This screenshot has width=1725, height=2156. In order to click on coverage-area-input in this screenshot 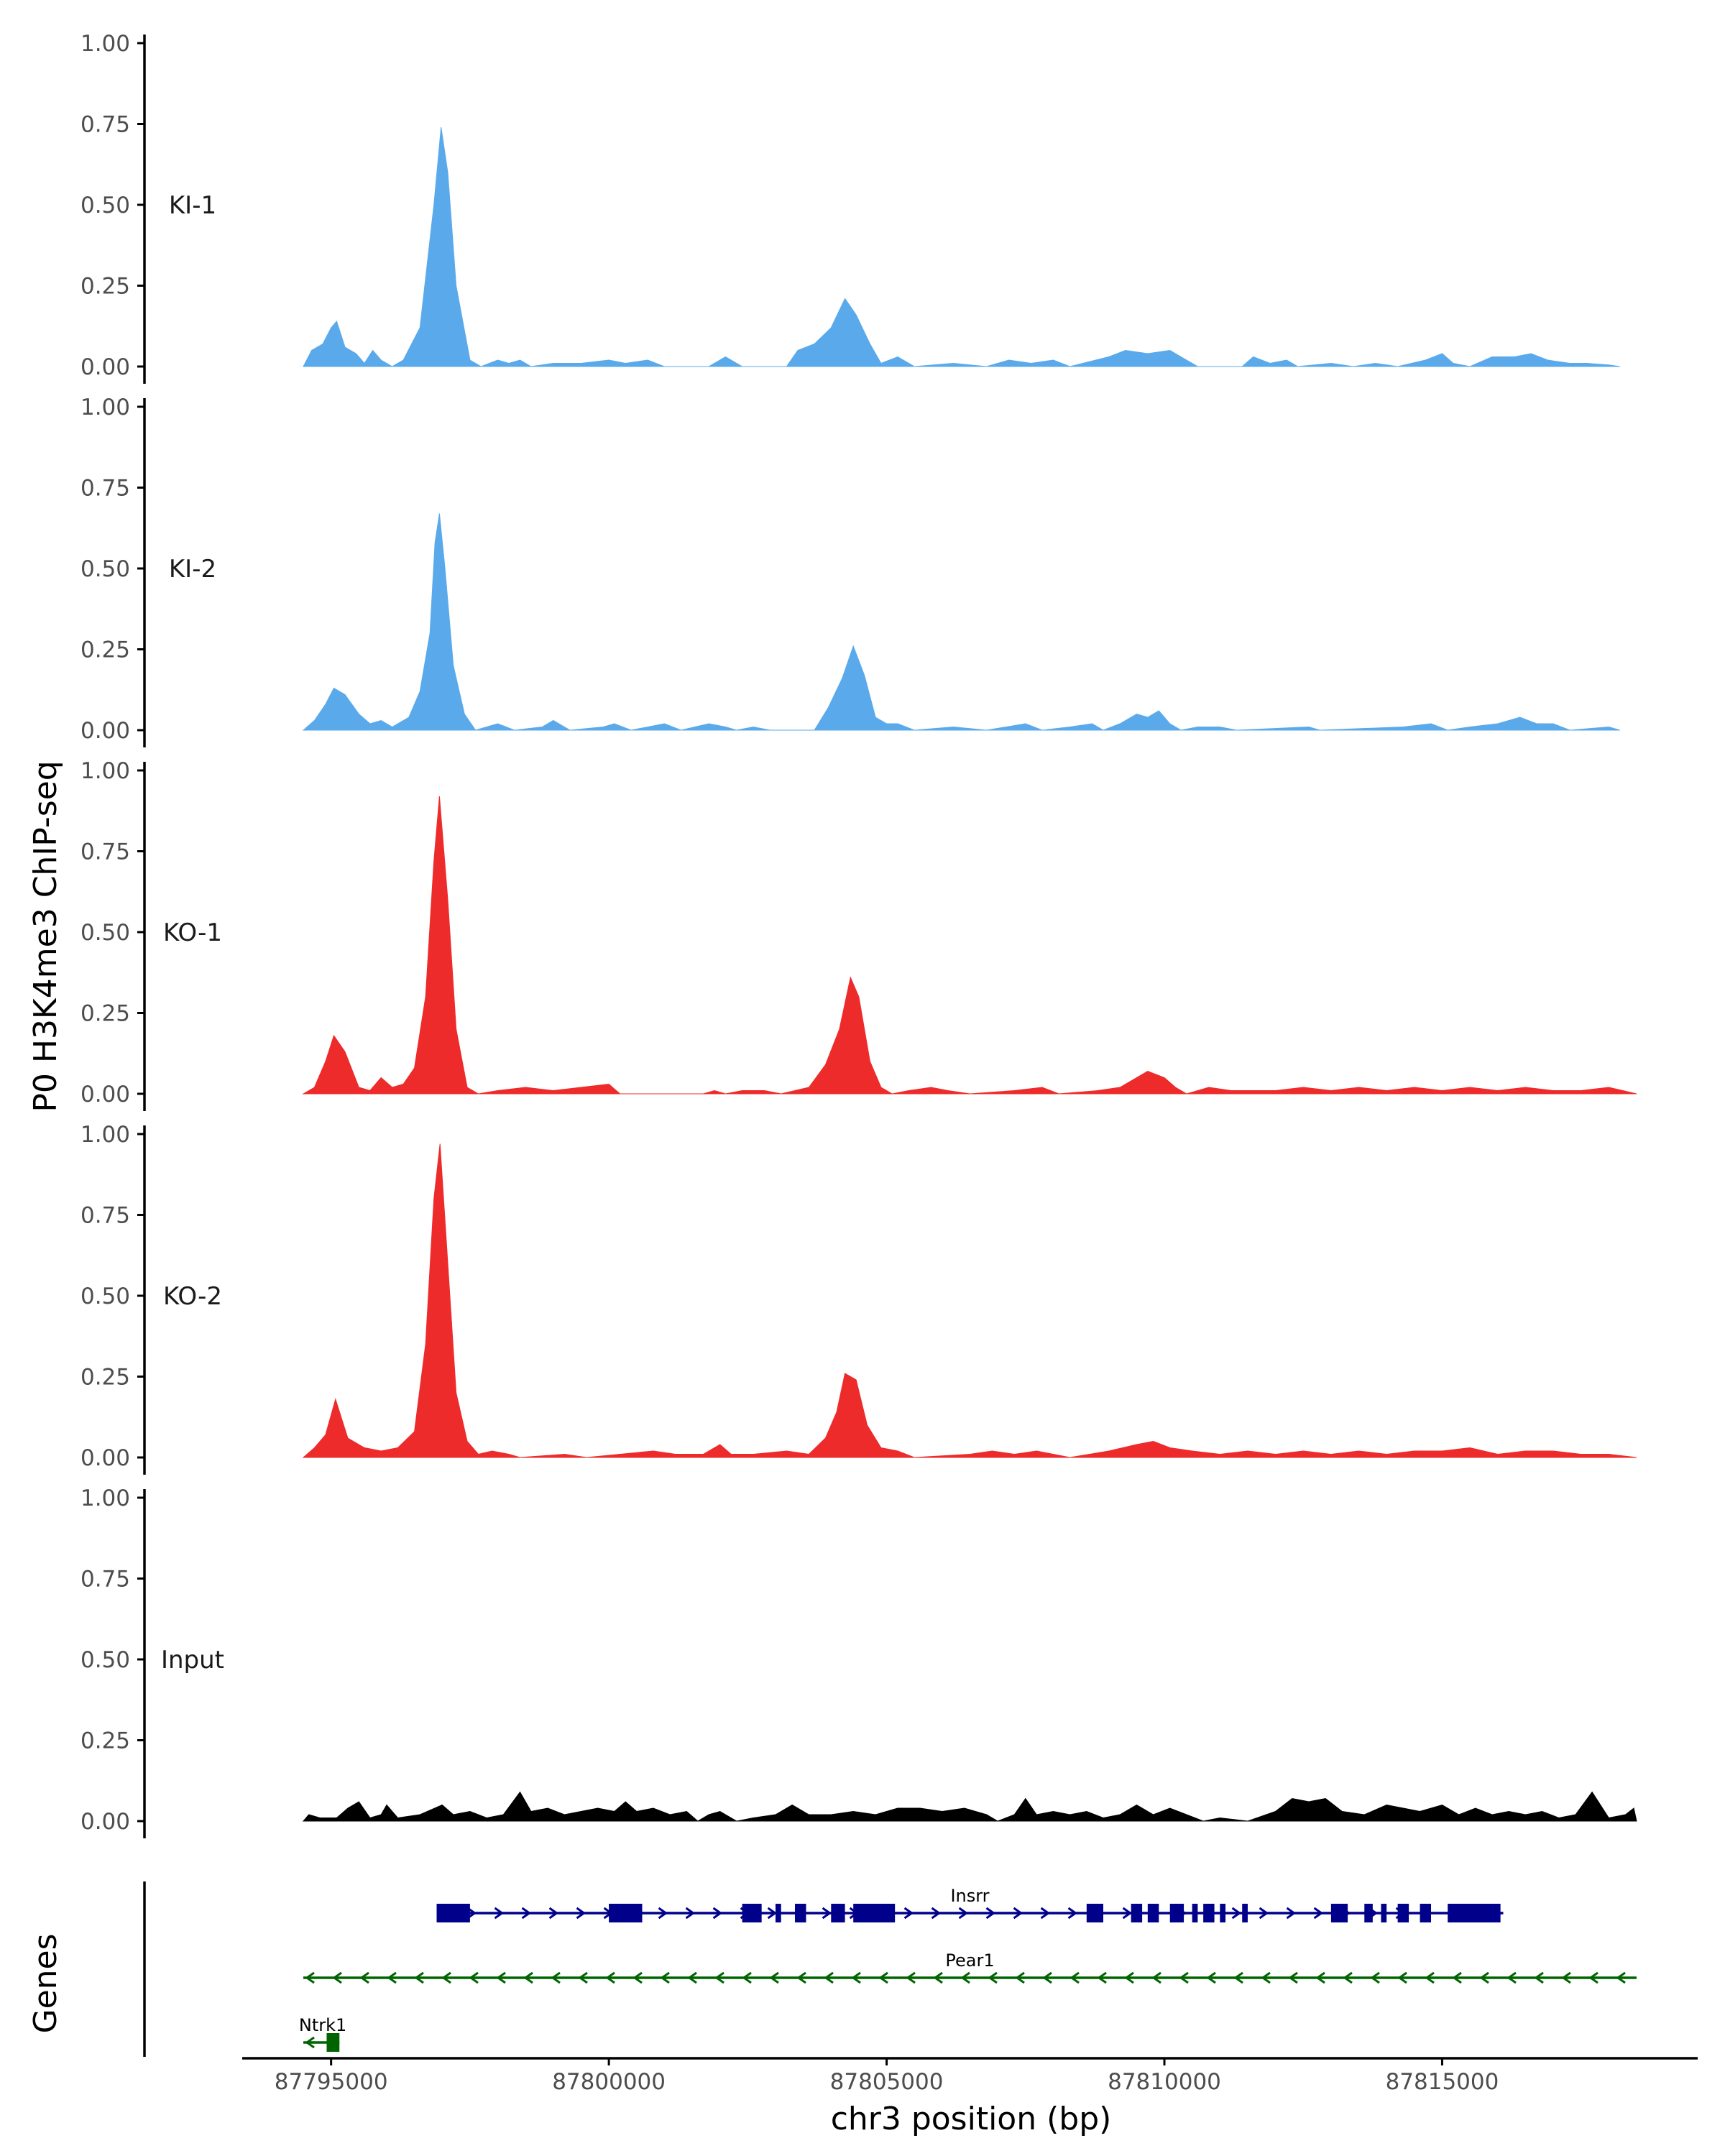, I will do `click(969, 1806)`.